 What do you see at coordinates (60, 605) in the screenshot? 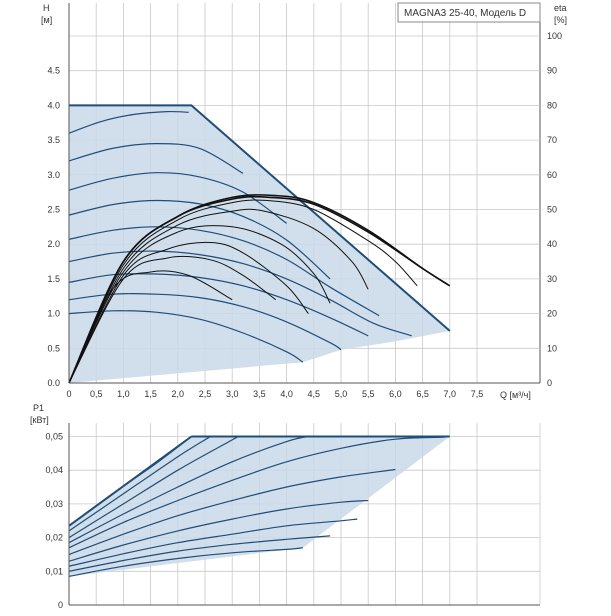
I see `p1-tick-label: 0` at bounding box center [60, 605].